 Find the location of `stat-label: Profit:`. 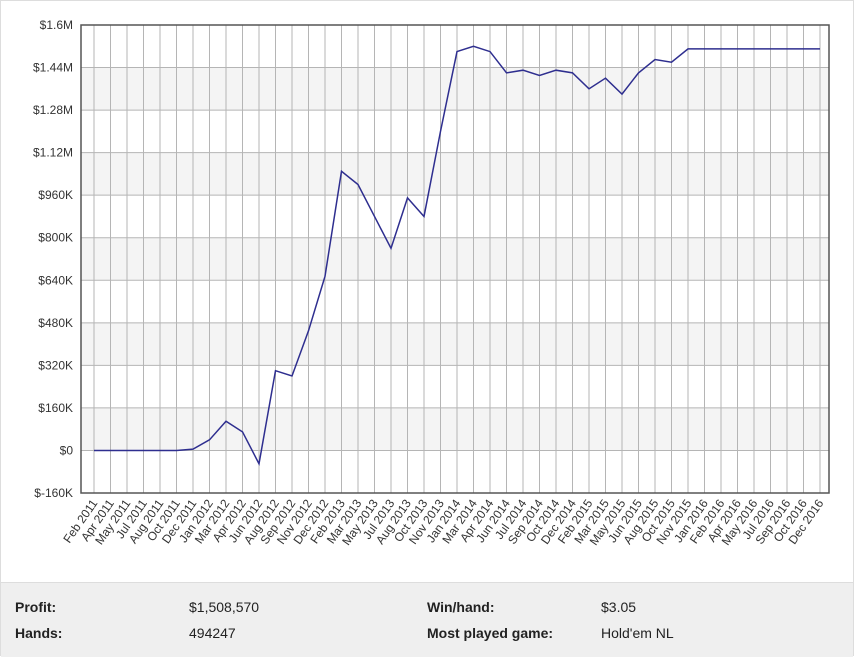

stat-label: Profit: is located at coordinates (36, 607).